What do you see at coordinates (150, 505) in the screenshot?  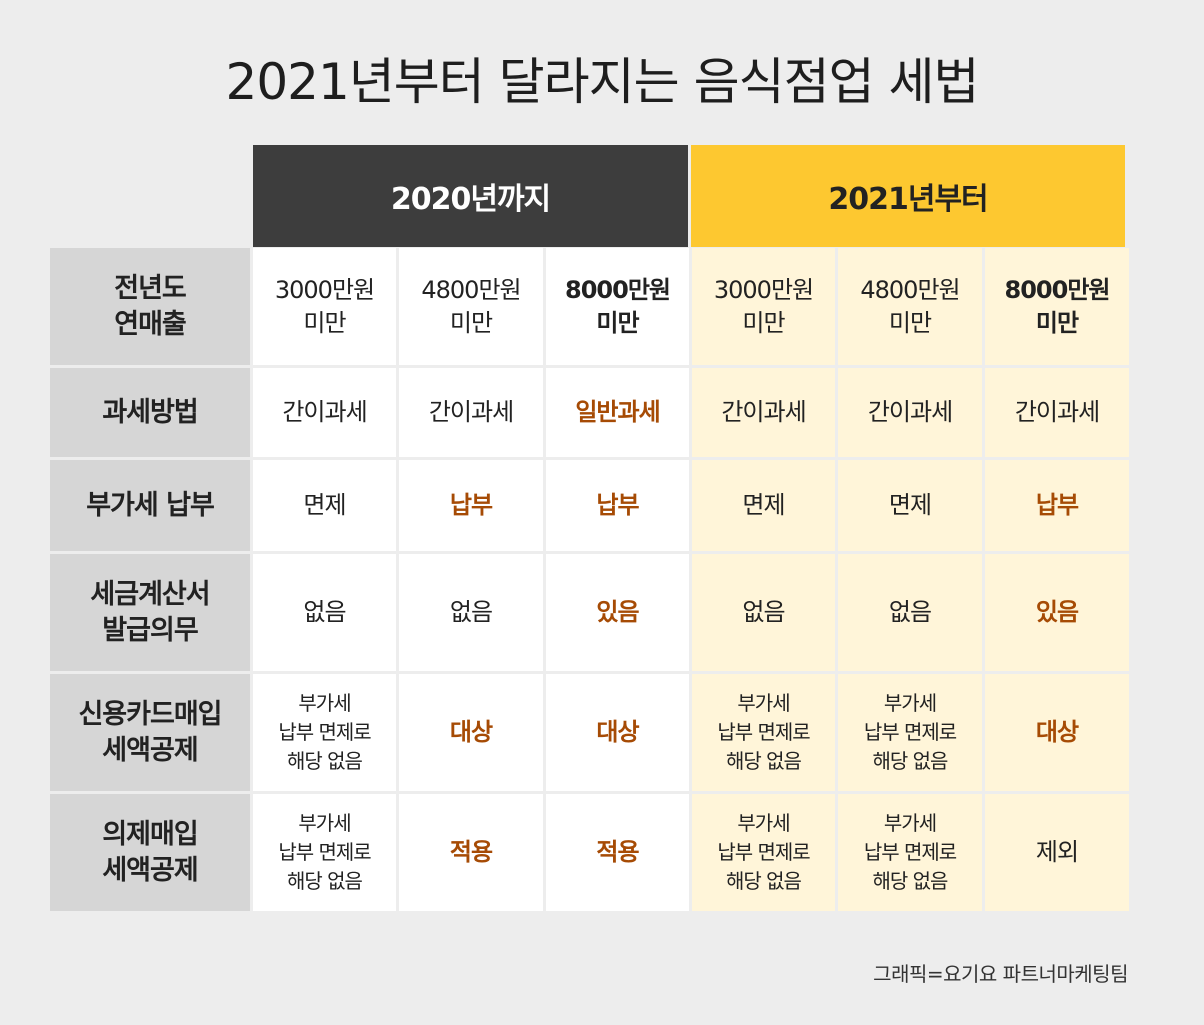 I see `row-label-vat-payment: 부가세 납부` at bounding box center [150, 505].